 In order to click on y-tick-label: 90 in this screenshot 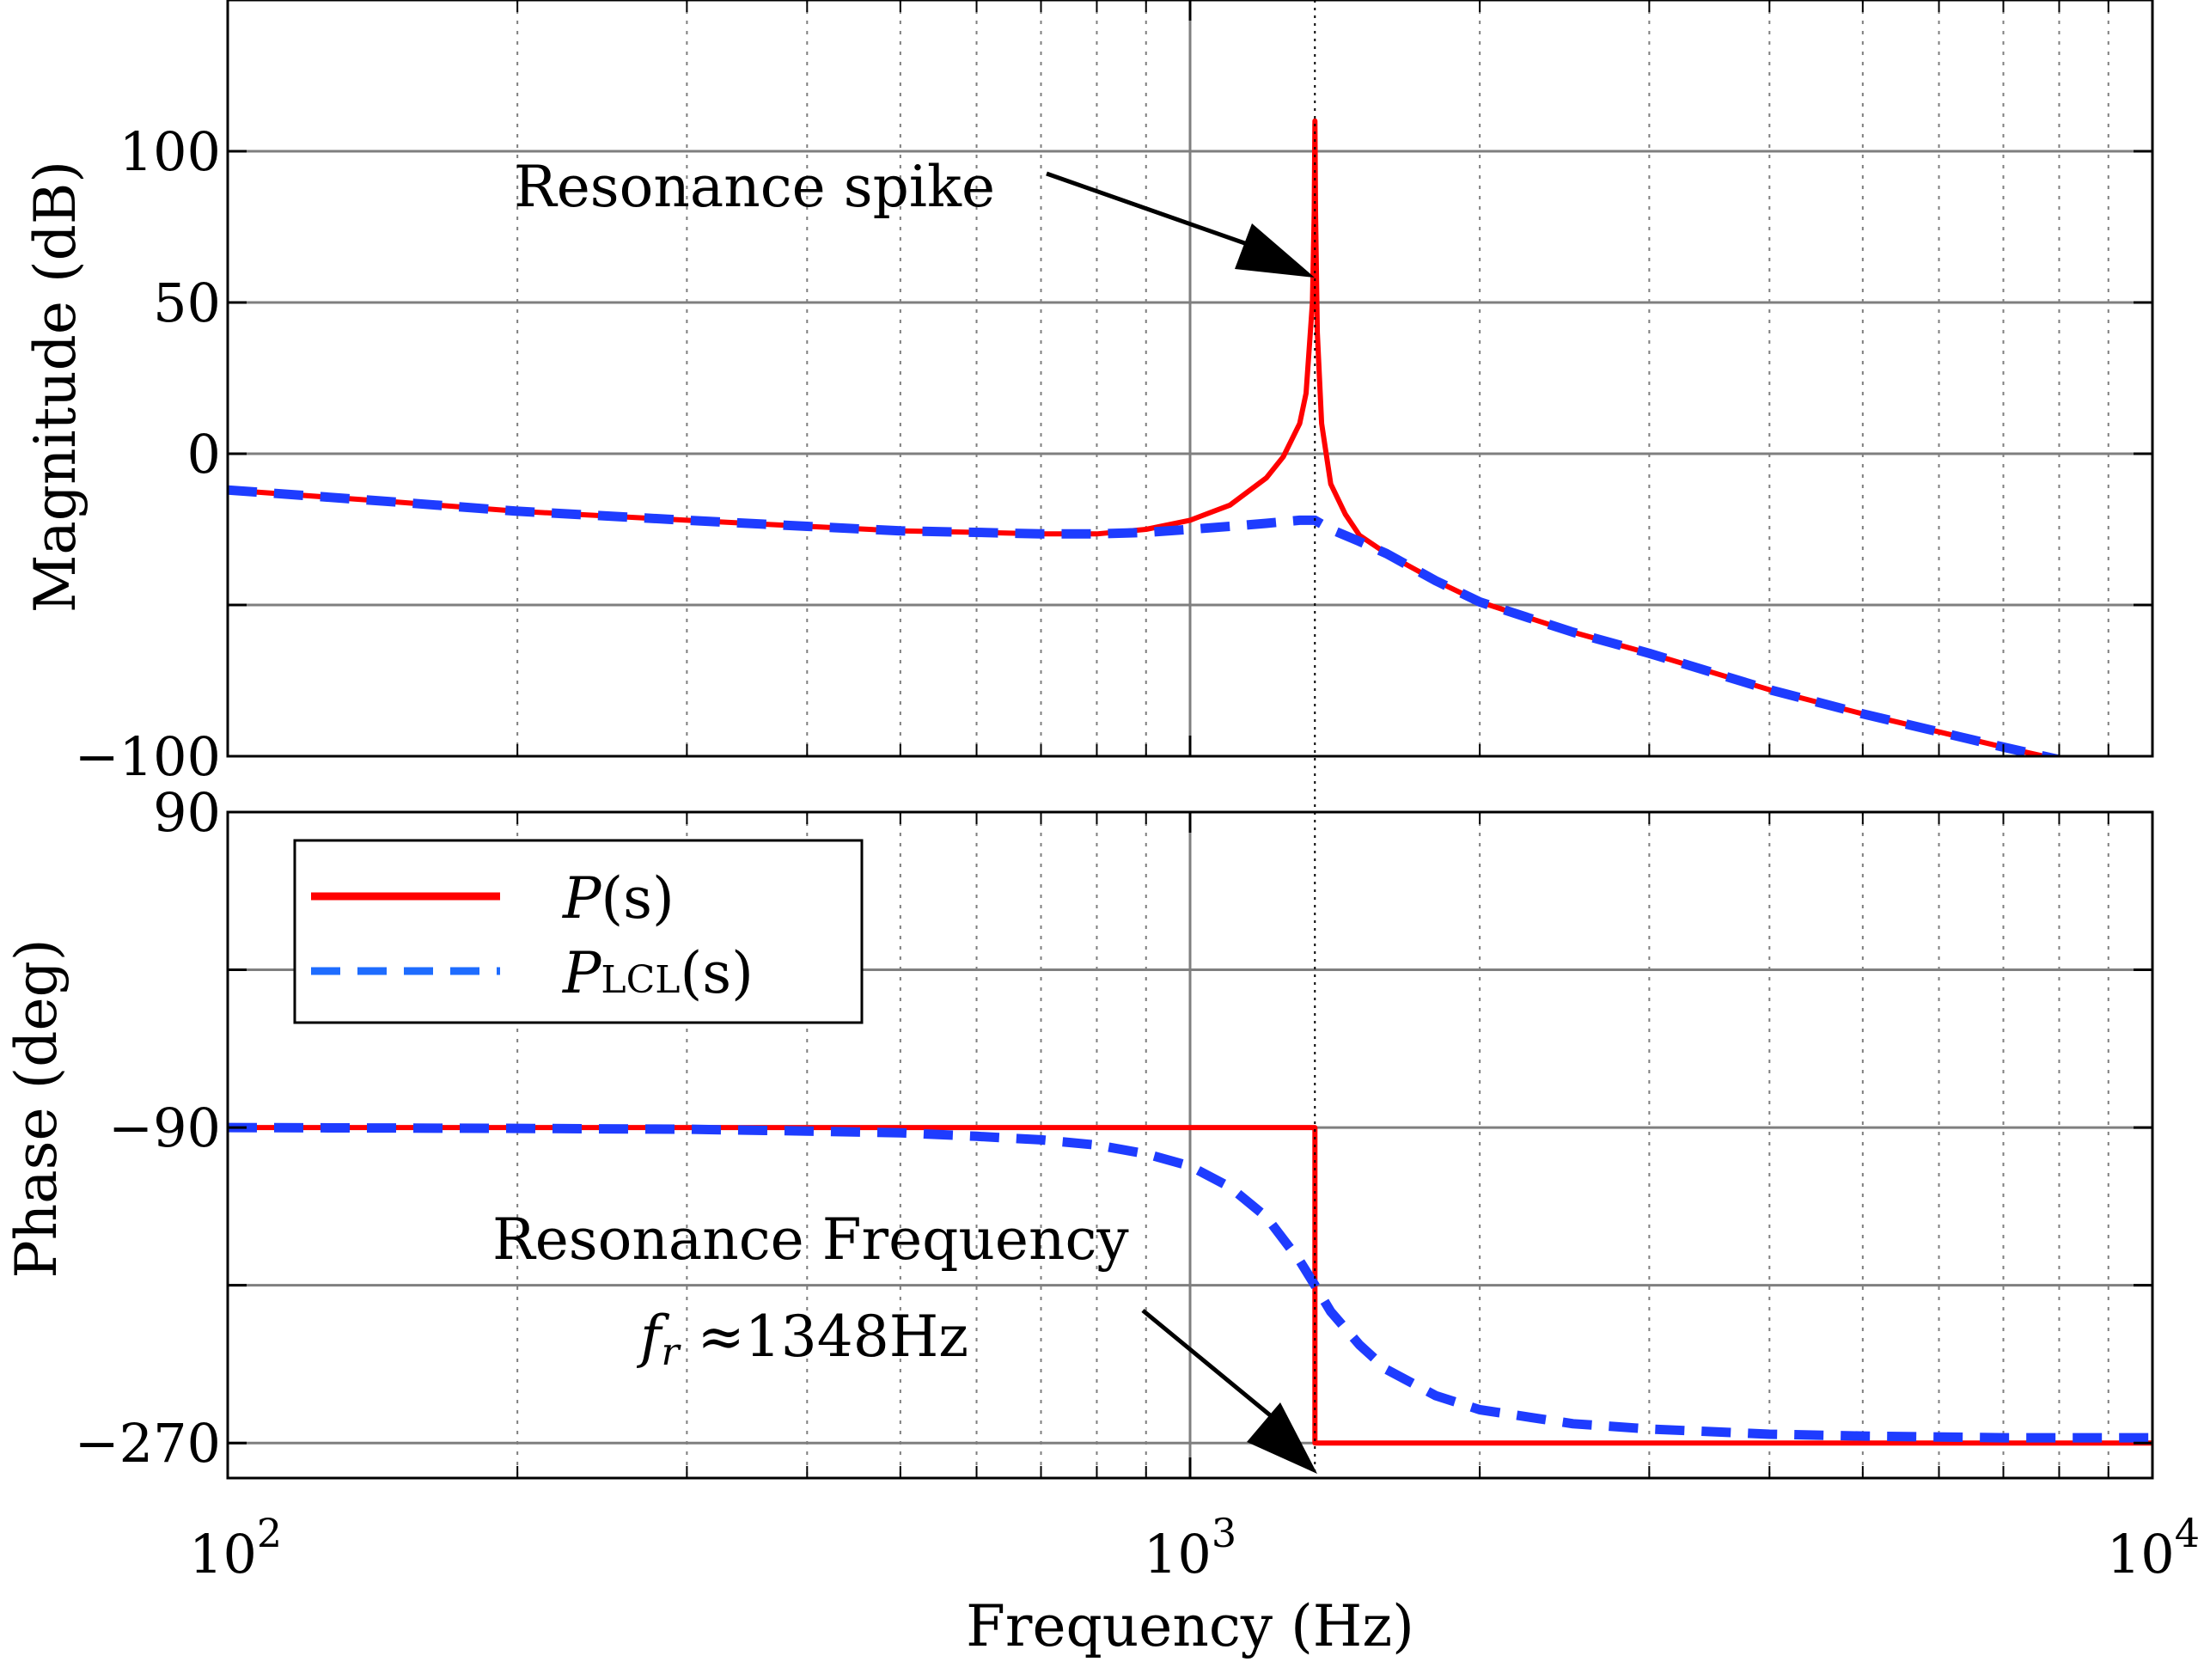, I will do `click(187, 812)`.